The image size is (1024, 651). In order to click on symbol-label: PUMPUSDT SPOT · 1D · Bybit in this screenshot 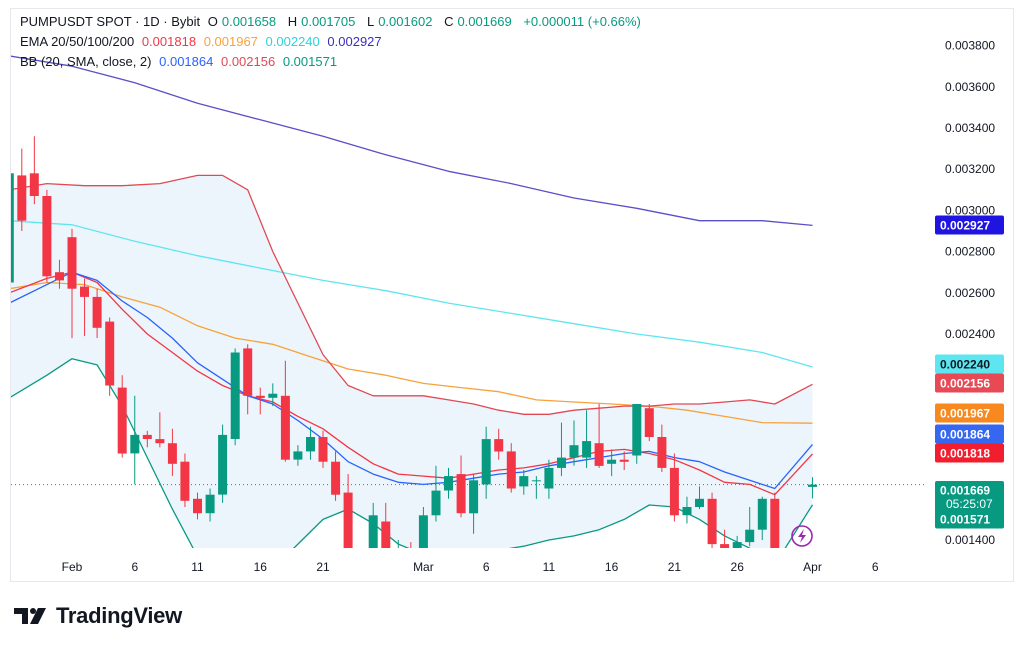, I will do `click(110, 21)`.